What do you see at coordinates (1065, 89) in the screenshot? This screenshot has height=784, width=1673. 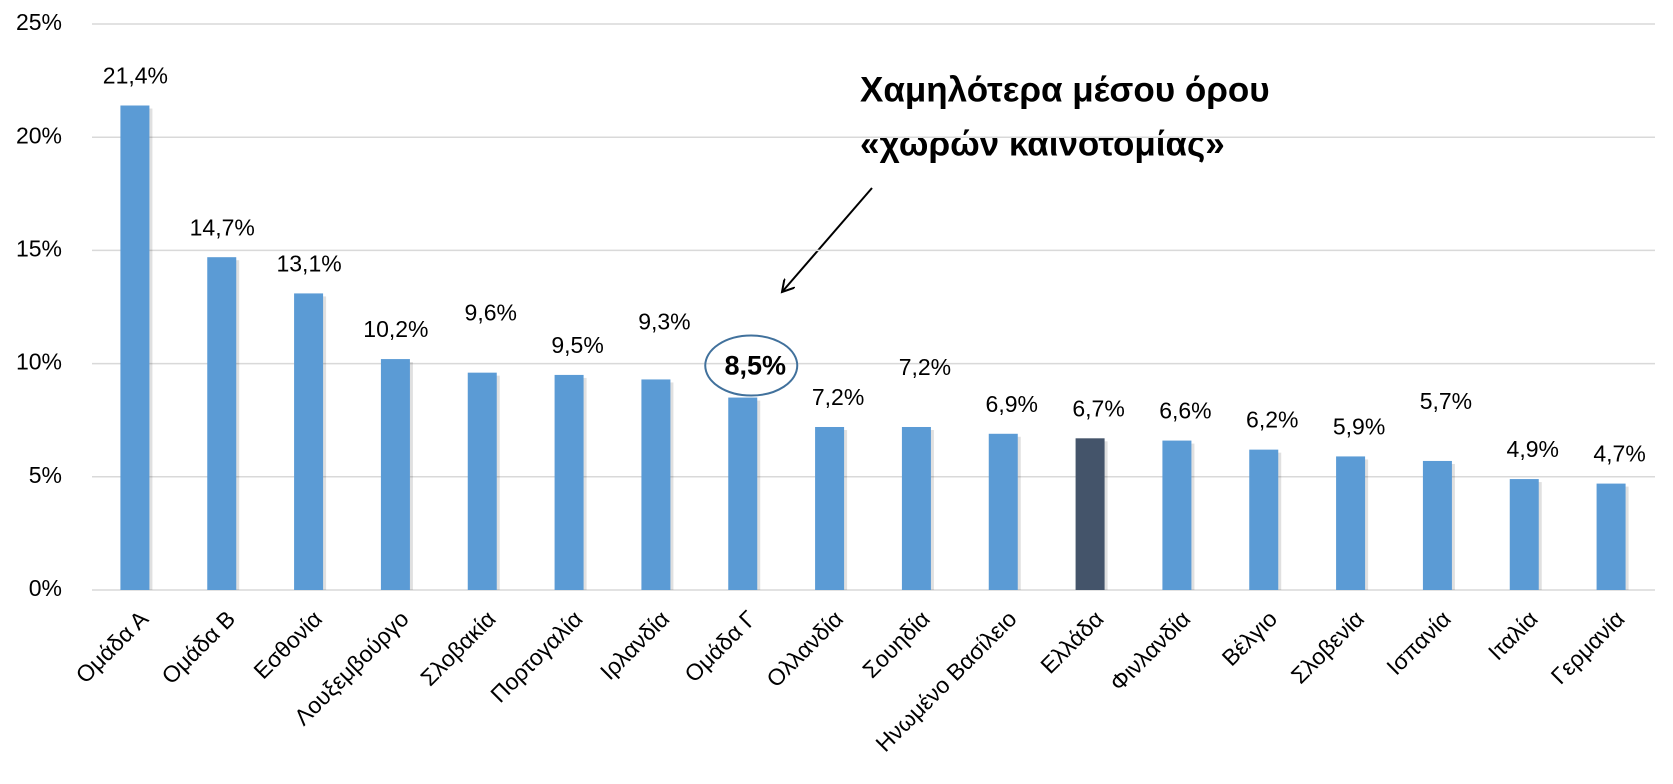 I see `annotation: Χαμηλότερα μέσου όρου` at bounding box center [1065, 89].